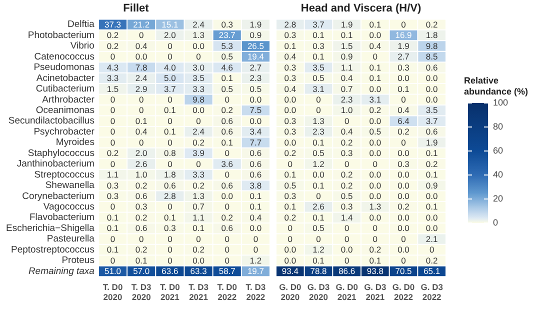  Describe the element at coordinates (170, 67) in the screenshot. I see `data-label: 4.0` at that location.